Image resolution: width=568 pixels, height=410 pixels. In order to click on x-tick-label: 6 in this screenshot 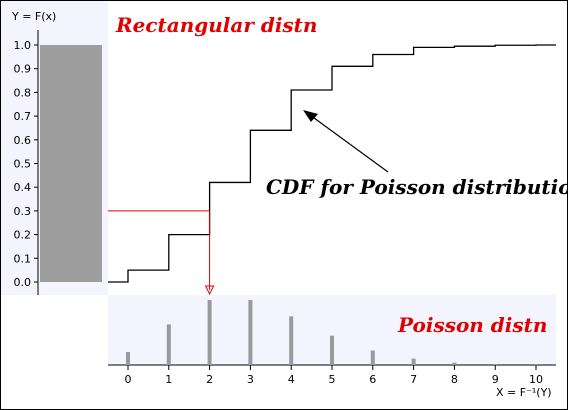, I will do `click(372, 379)`.